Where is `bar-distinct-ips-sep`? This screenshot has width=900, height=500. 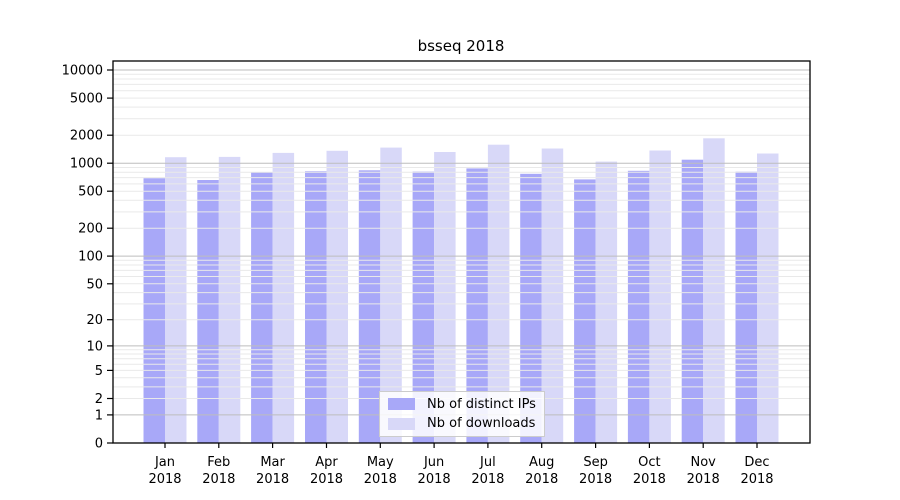
bar-distinct-ips-sep is located at coordinates (585, 311).